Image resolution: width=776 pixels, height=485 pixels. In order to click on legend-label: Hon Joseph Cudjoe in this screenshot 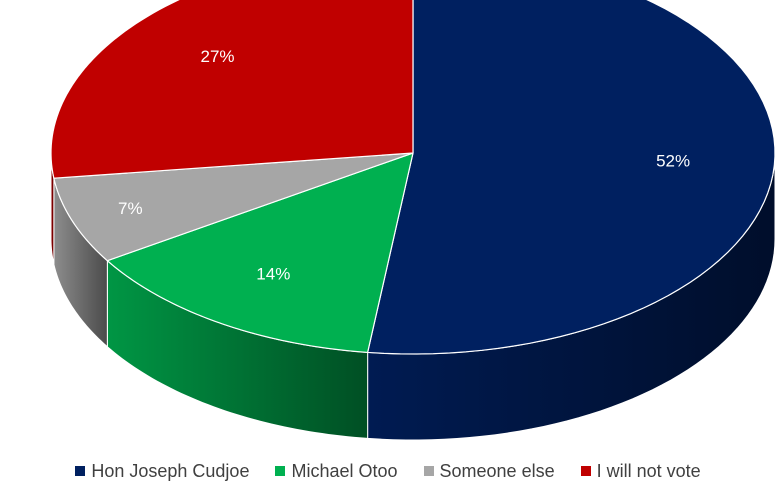, I will do `click(170, 470)`.